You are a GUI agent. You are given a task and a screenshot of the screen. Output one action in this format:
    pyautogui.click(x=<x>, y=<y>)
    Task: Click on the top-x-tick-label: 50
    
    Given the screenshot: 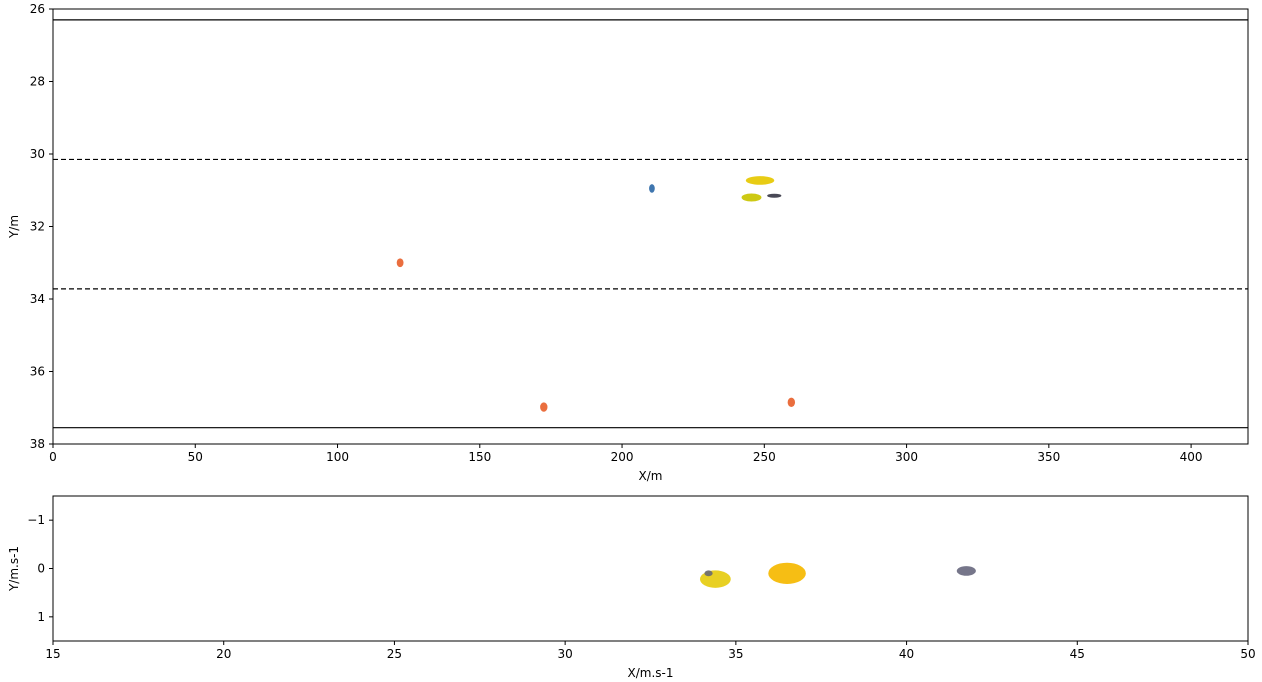 What is the action you would take?
    pyautogui.click(x=195, y=457)
    